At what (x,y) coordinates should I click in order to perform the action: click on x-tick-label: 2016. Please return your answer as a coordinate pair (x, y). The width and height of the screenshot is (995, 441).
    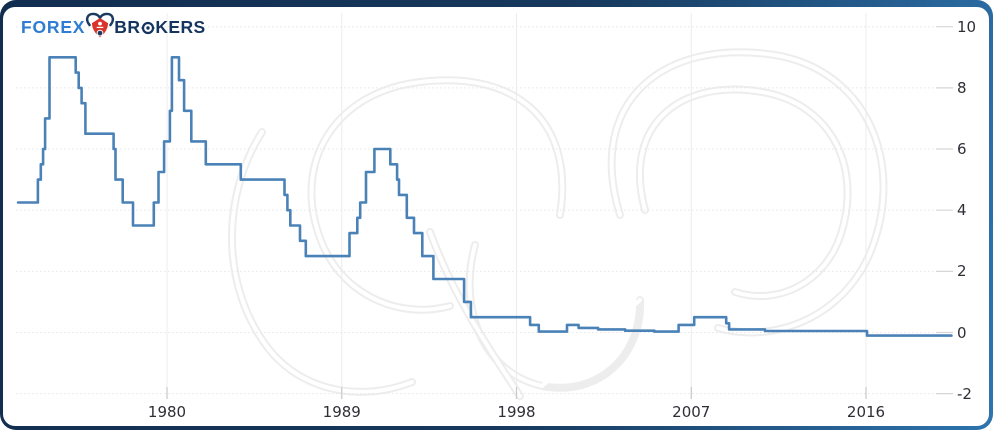
    Looking at the image, I should click on (866, 412).